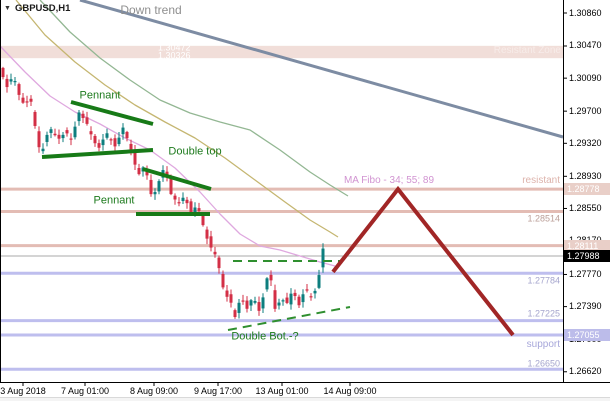  Describe the element at coordinates (7, 8) in the screenshot. I see `symbol-dropdown-icon: ▼` at that location.